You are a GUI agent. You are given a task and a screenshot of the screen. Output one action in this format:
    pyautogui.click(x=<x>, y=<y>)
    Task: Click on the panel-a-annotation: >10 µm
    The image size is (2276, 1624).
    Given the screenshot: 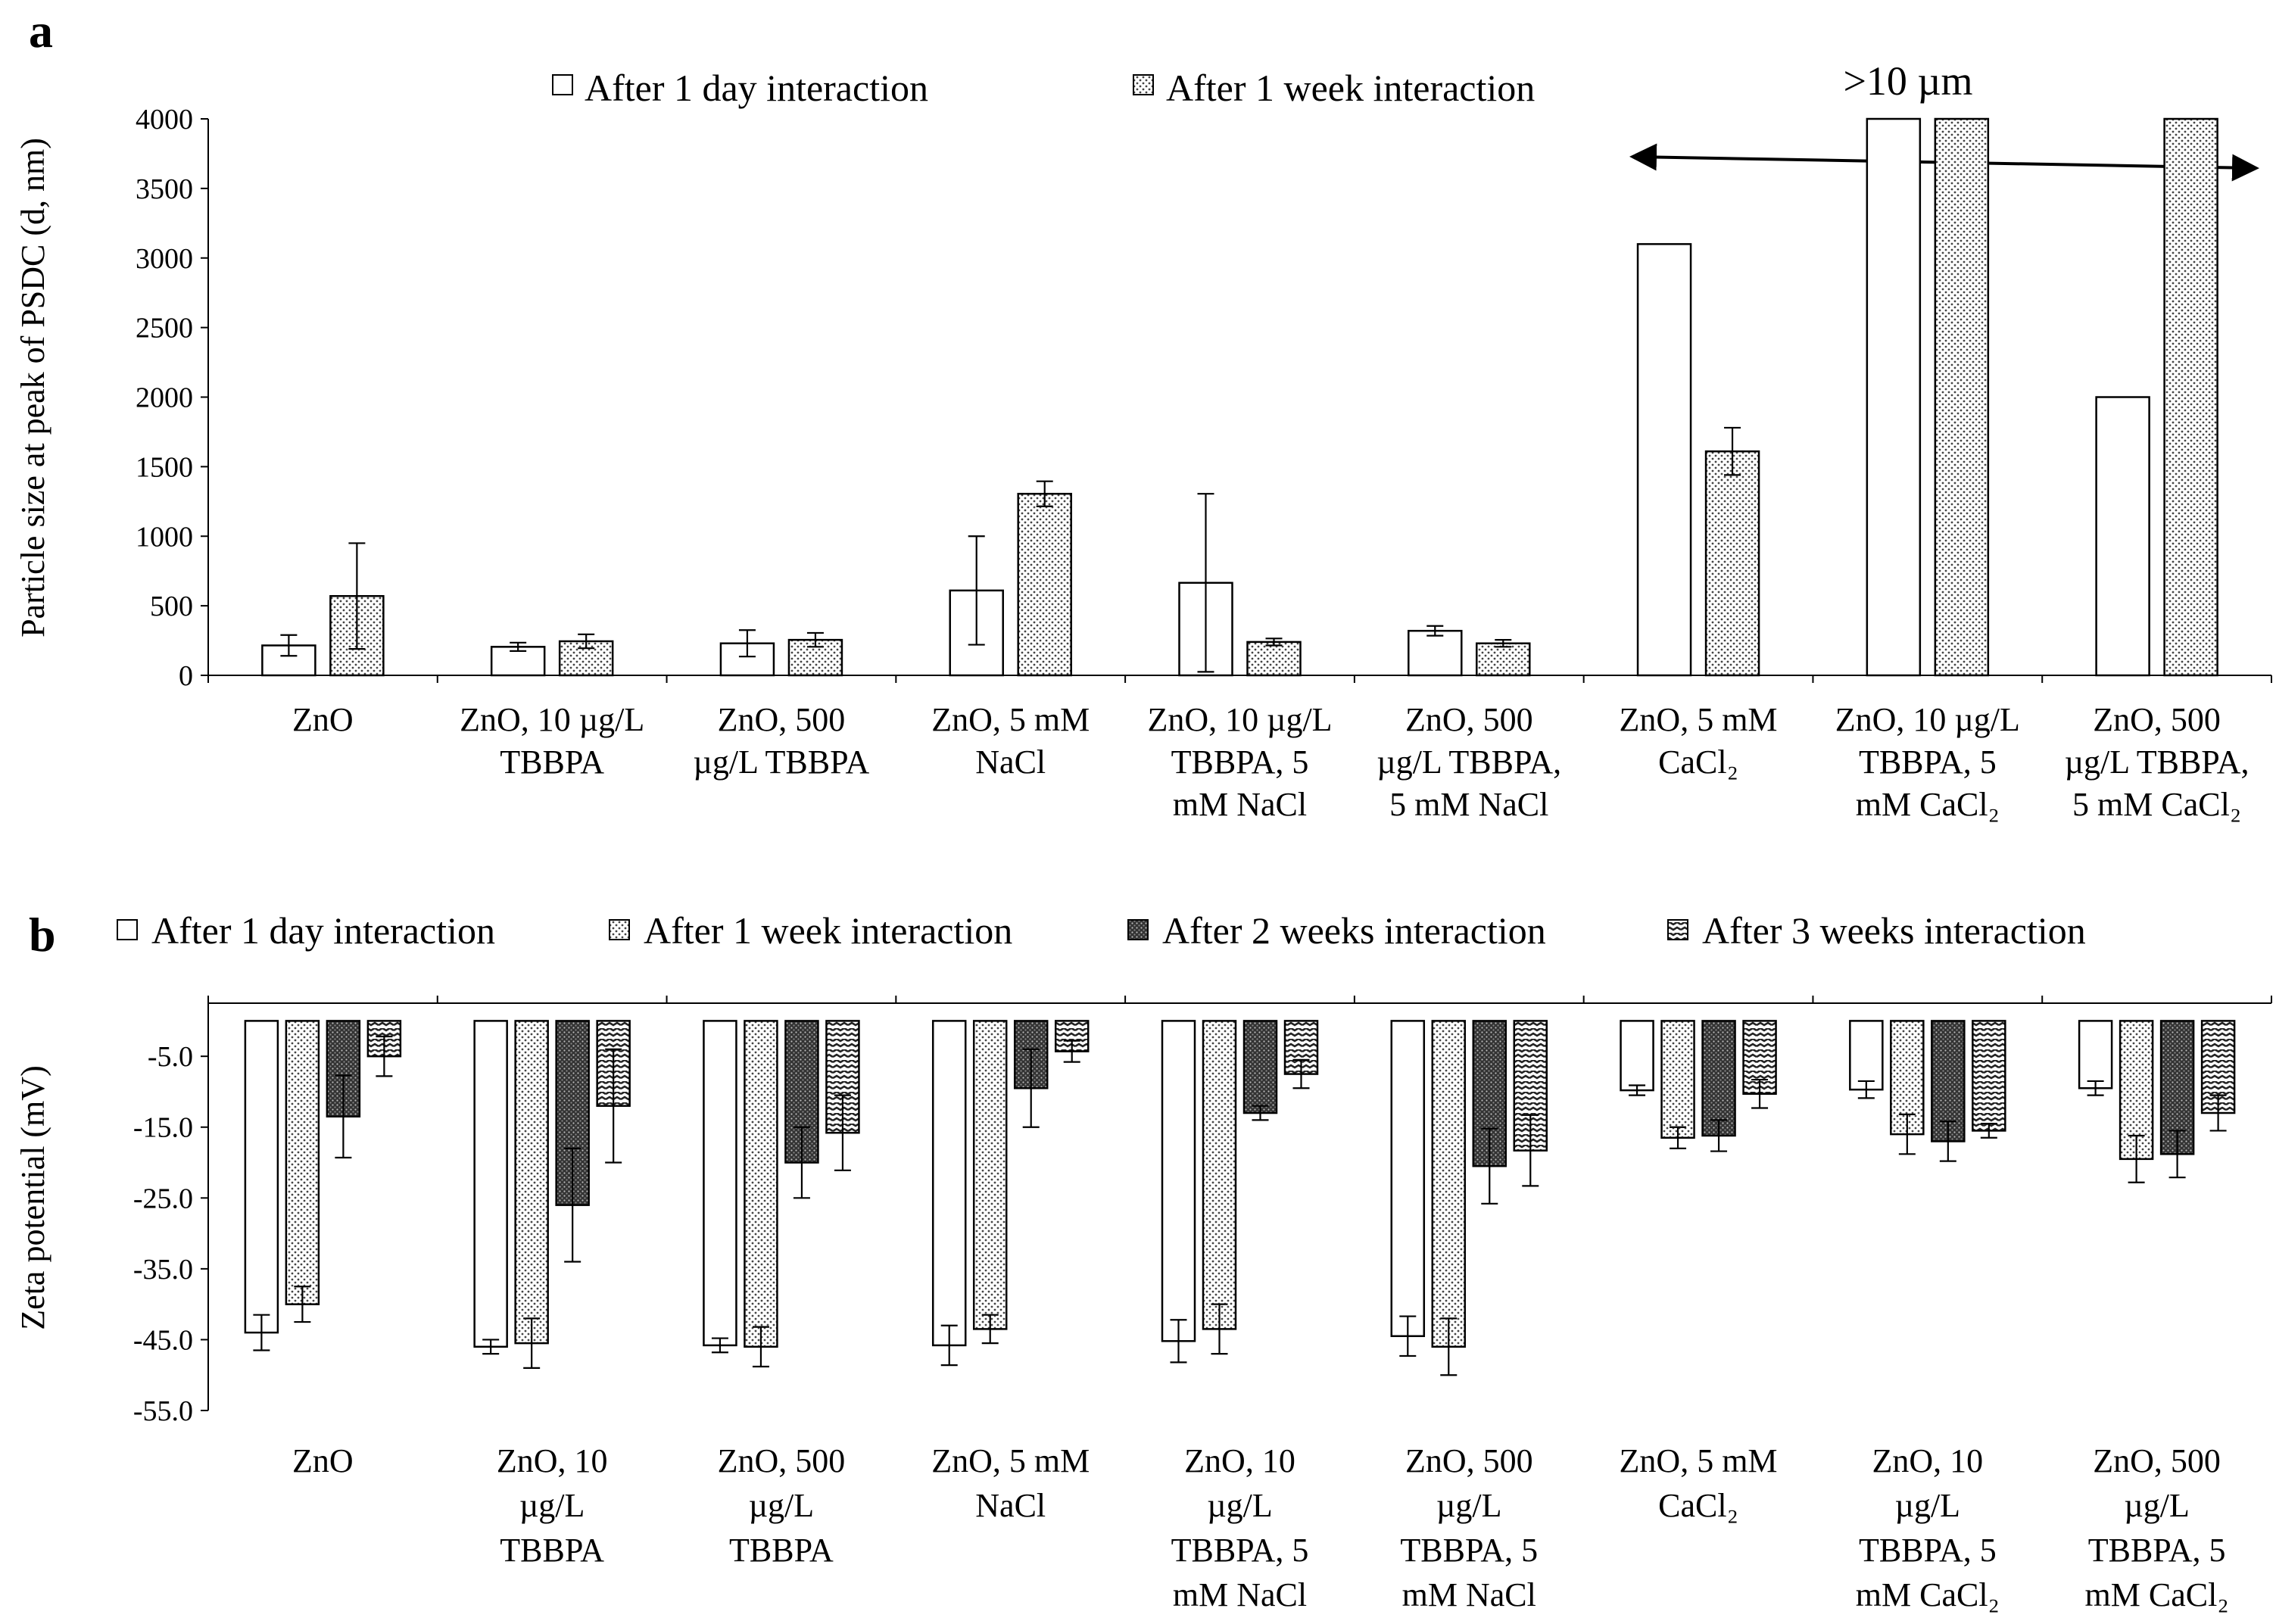 What is the action you would take?
    pyautogui.click(x=1907, y=81)
    